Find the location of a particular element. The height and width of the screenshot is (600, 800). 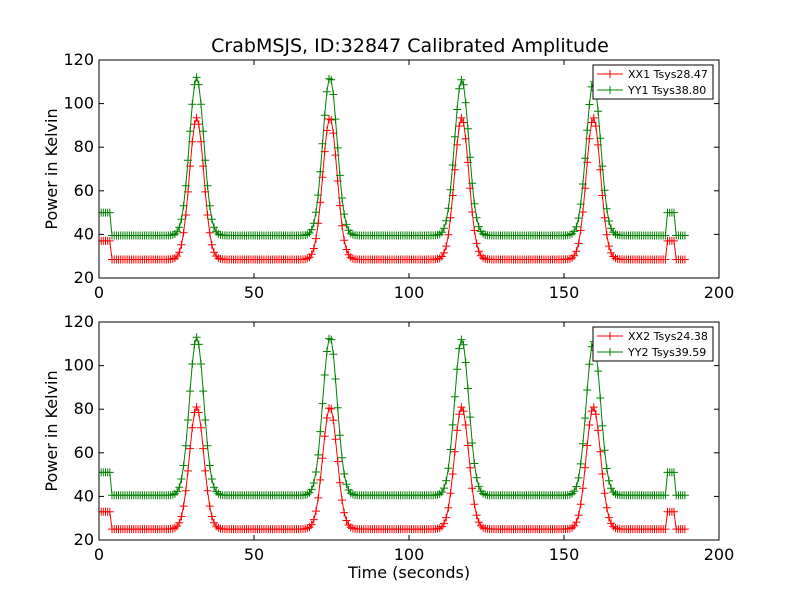

figure-title: CrabMSJS, ID:32847 Calibrated Amplitude is located at coordinates (410, 46).